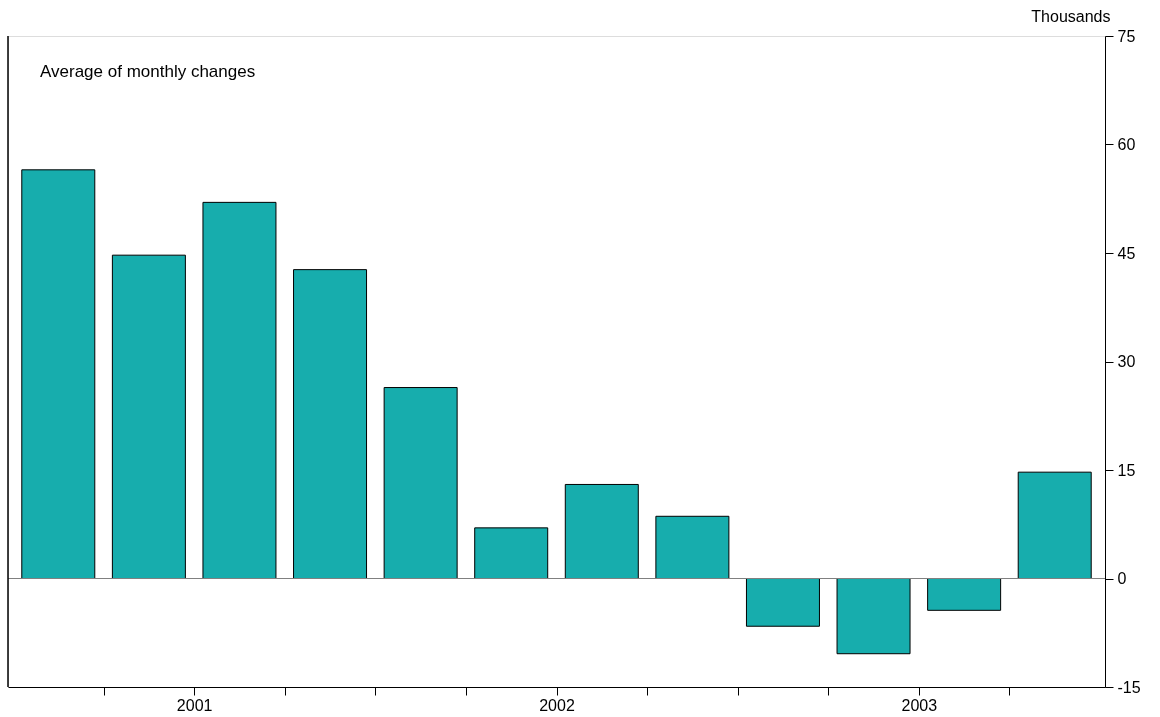  What do you see at coordinates (1071, 16) in the screenshot?
I see `y-axis-title: Thousands` at bounding box center [1071, 16].